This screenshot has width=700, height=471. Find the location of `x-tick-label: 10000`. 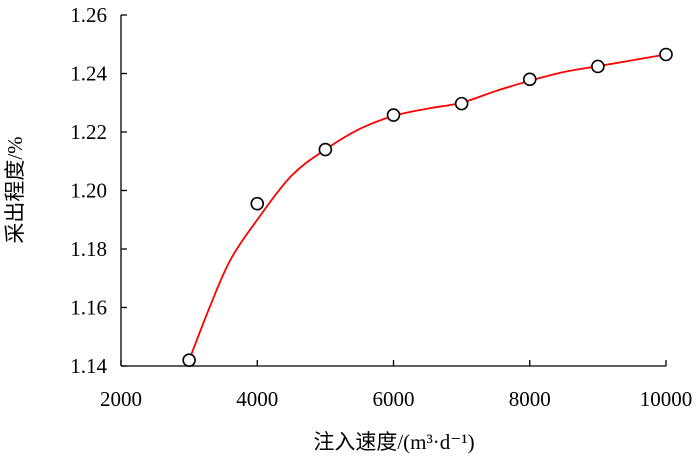

x-tick-label: 10000 is located at coordinates (666, 399).